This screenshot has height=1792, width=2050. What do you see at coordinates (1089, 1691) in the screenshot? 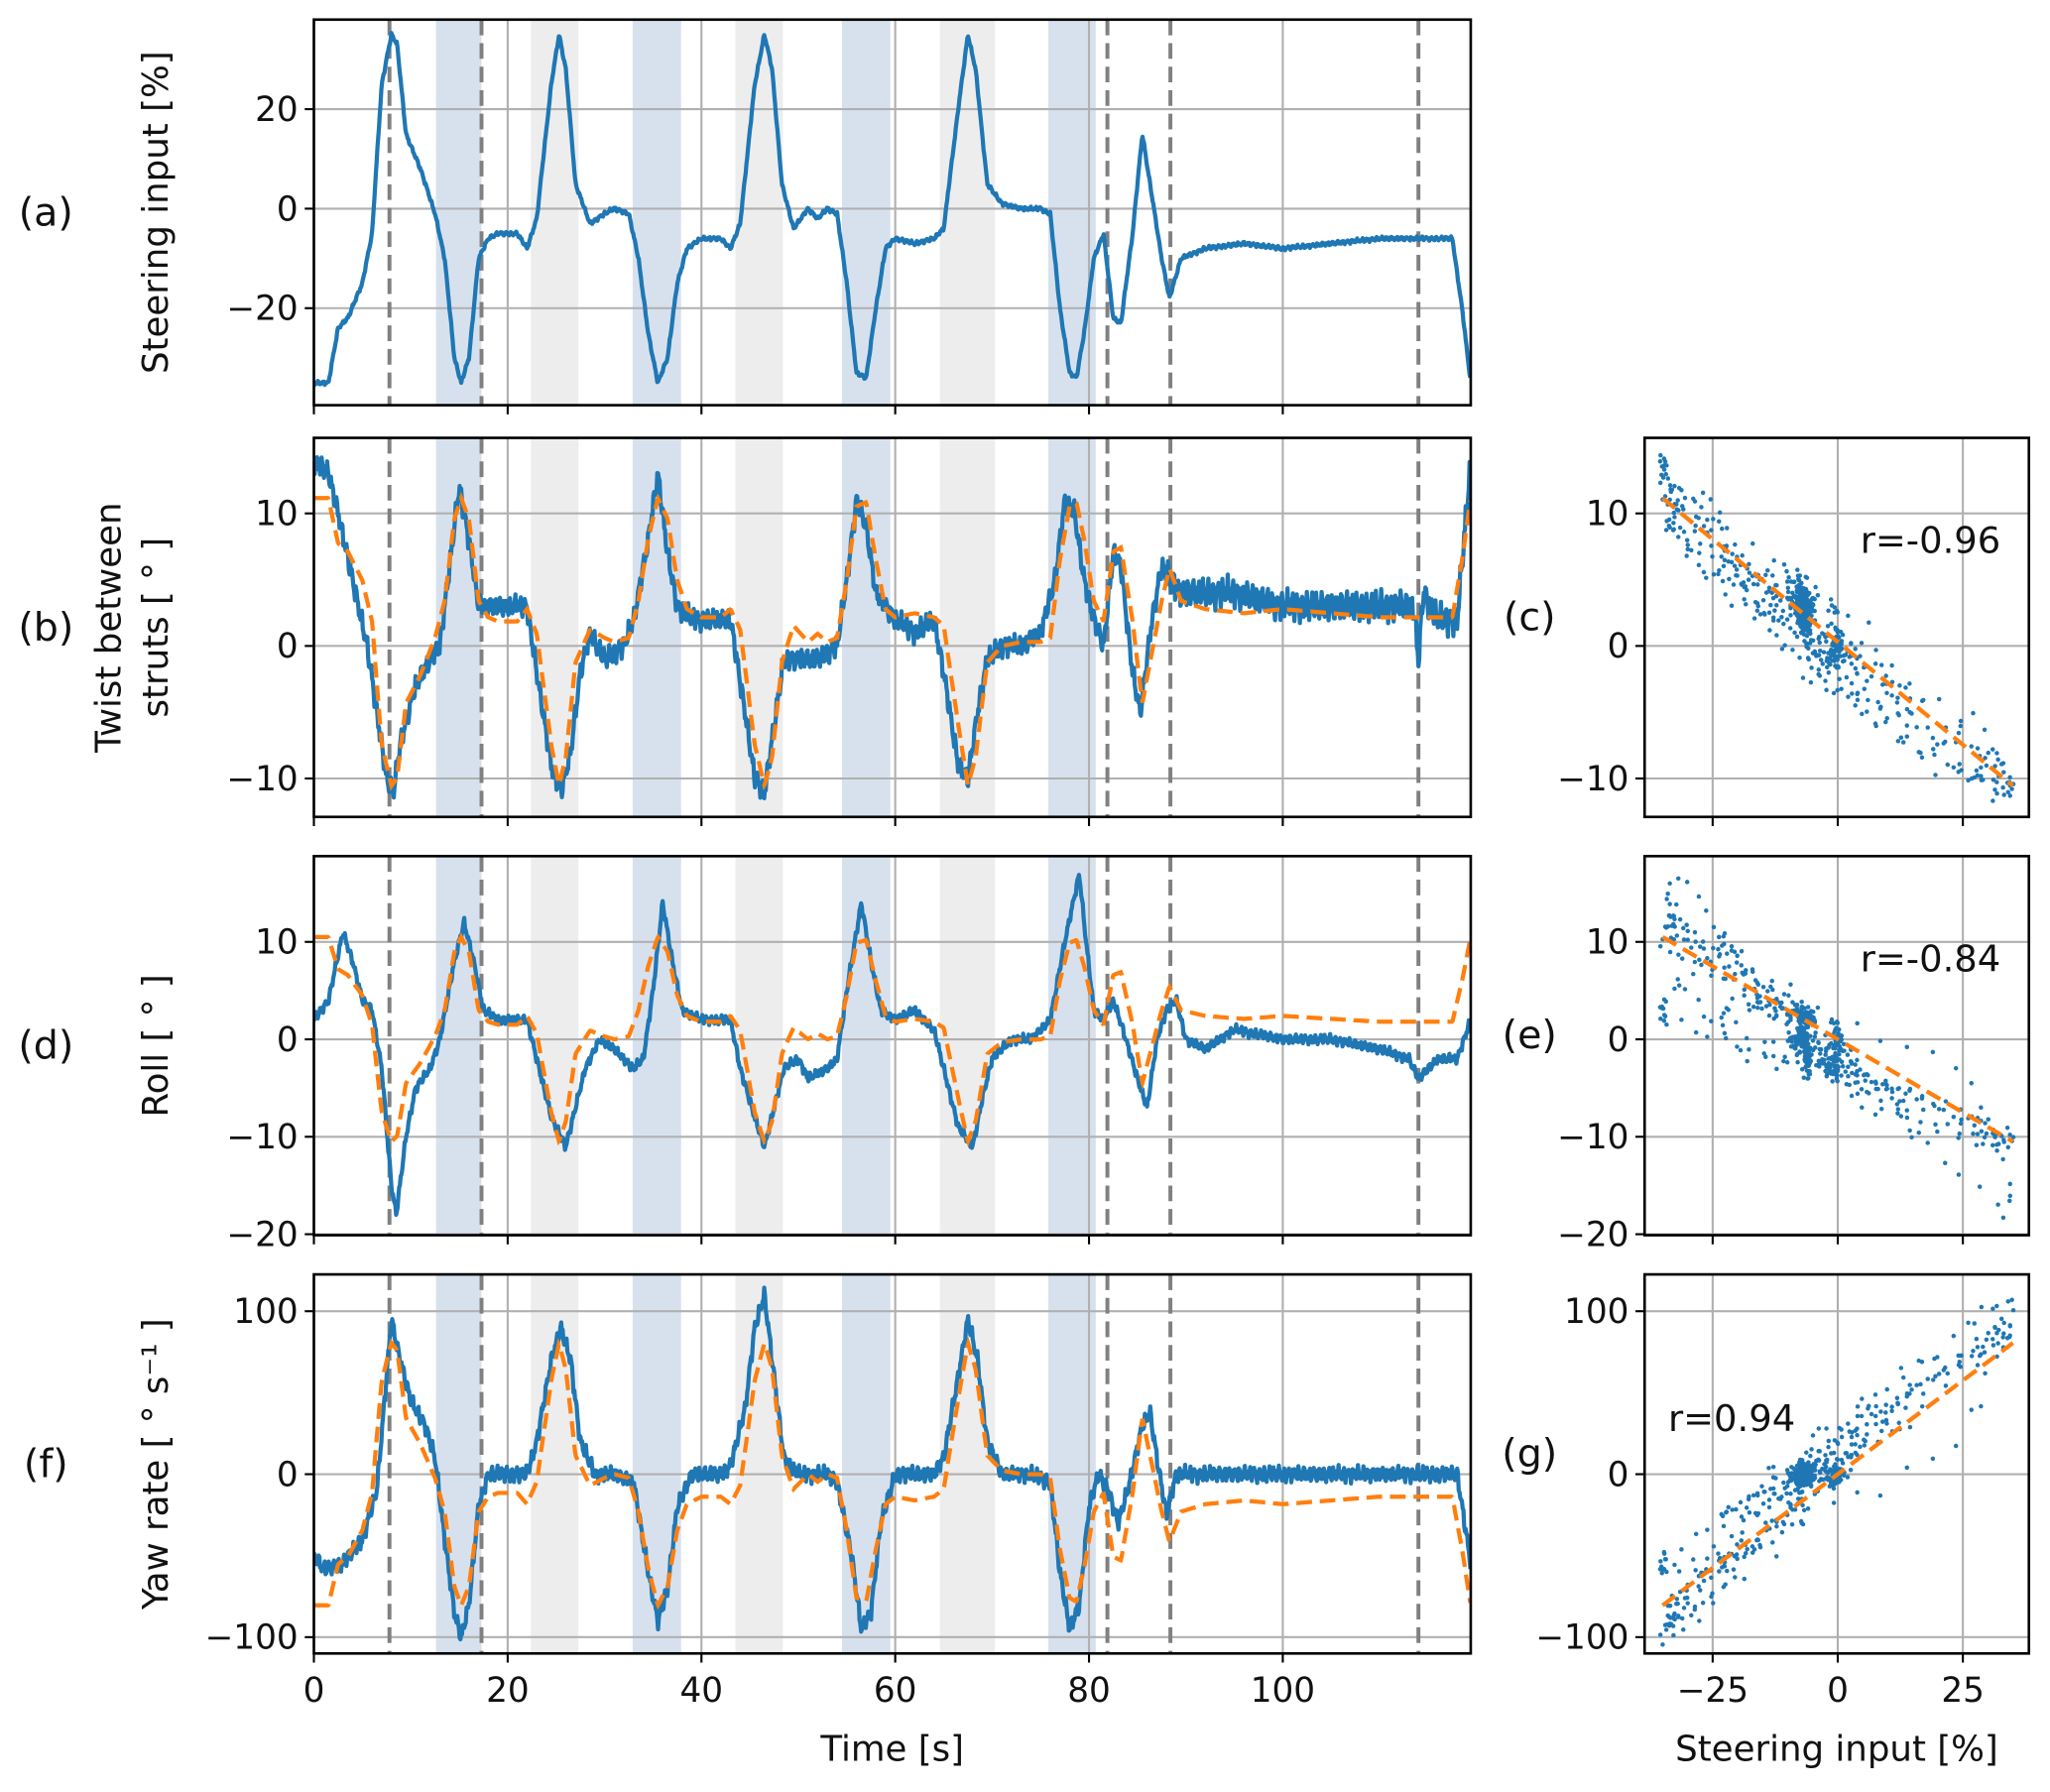
I see `x-tick-label: 80` at bounding box center [1089, 1691].